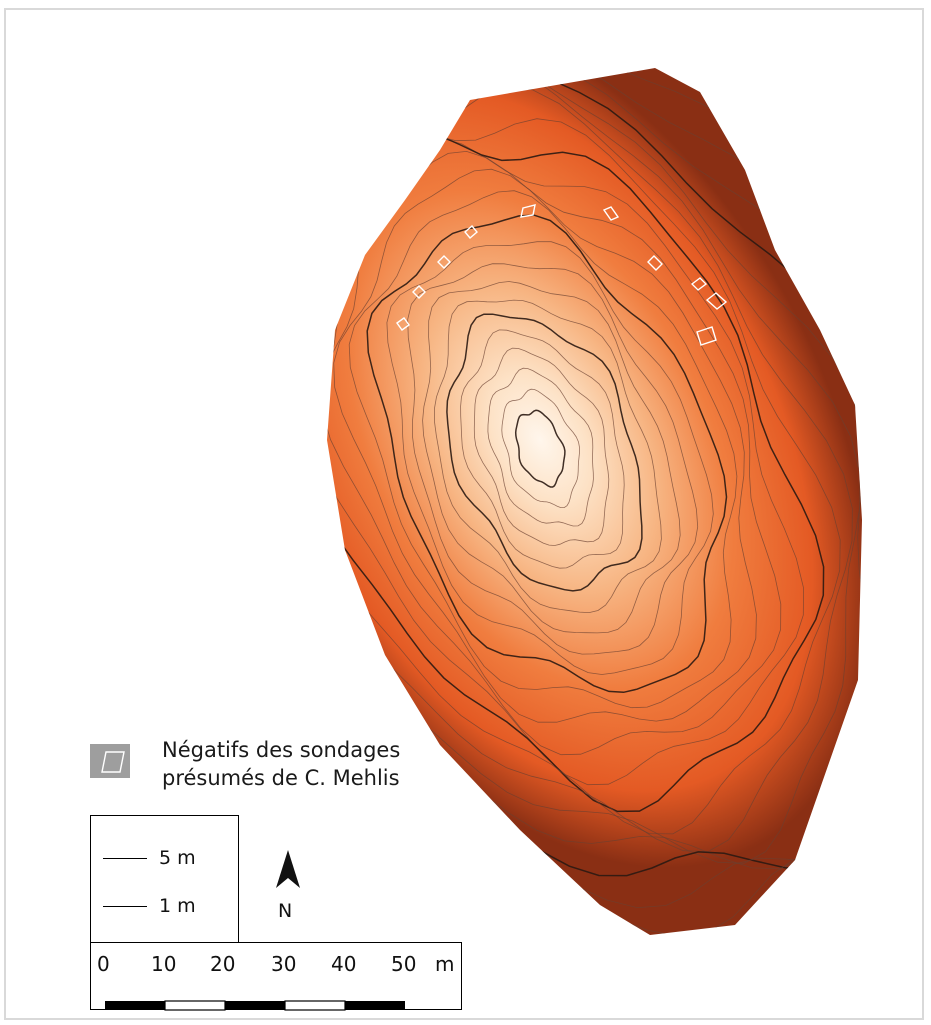  What do you see at coordinates (281, 778) in the screenshot?
I see `sondage-legend-line2: présumés de C. Mehlis` at bounding box center [281, 778].